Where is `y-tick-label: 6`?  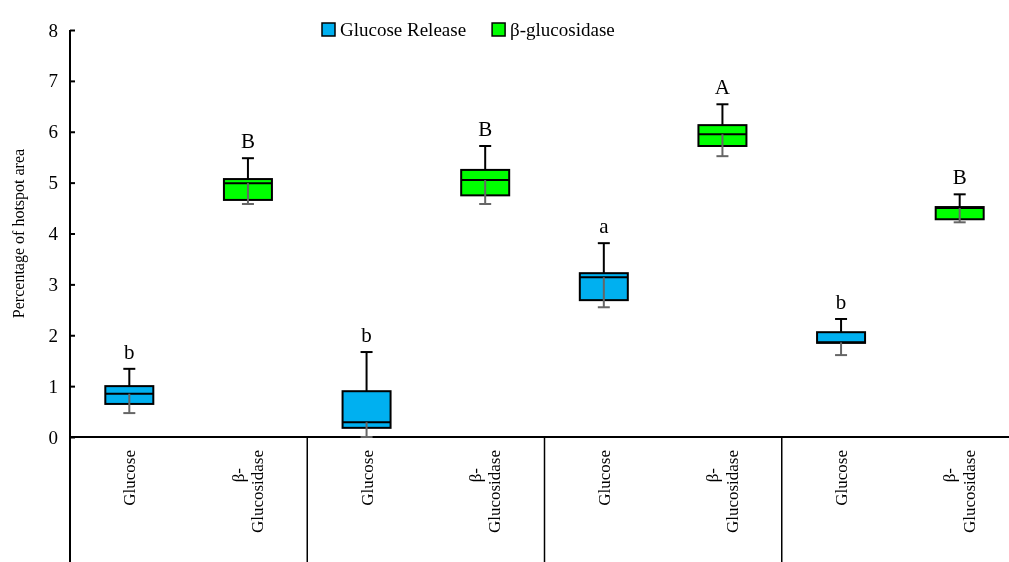
y-tick-label: 6 is located at coordinates (53, 132).